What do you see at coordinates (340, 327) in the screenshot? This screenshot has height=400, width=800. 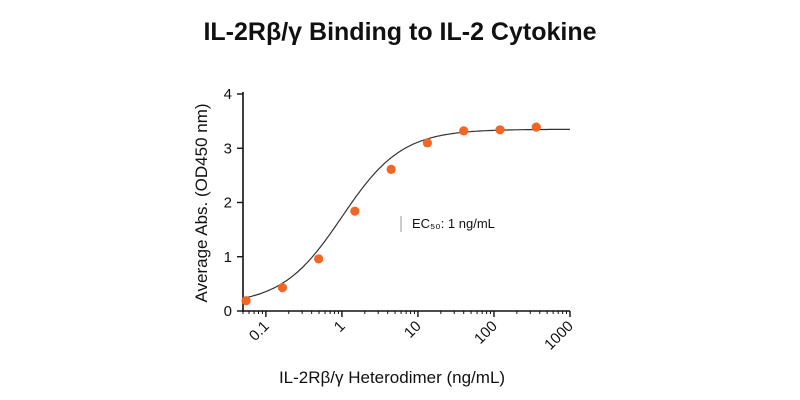 I see `x-tick-label: 1` at bounding box center [340, 327].